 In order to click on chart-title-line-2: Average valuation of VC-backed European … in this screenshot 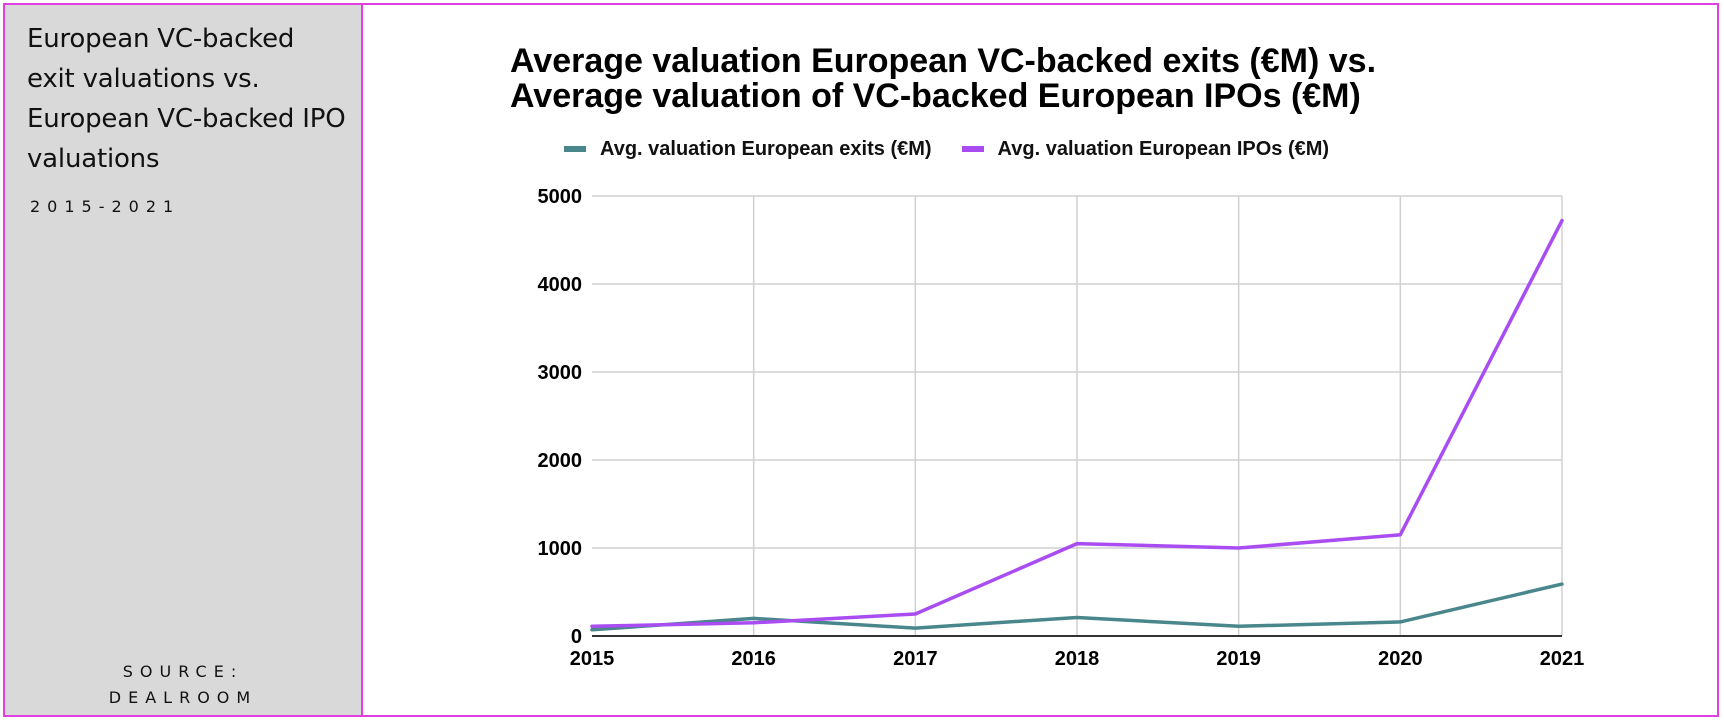, I will do `click(935, 96)`.